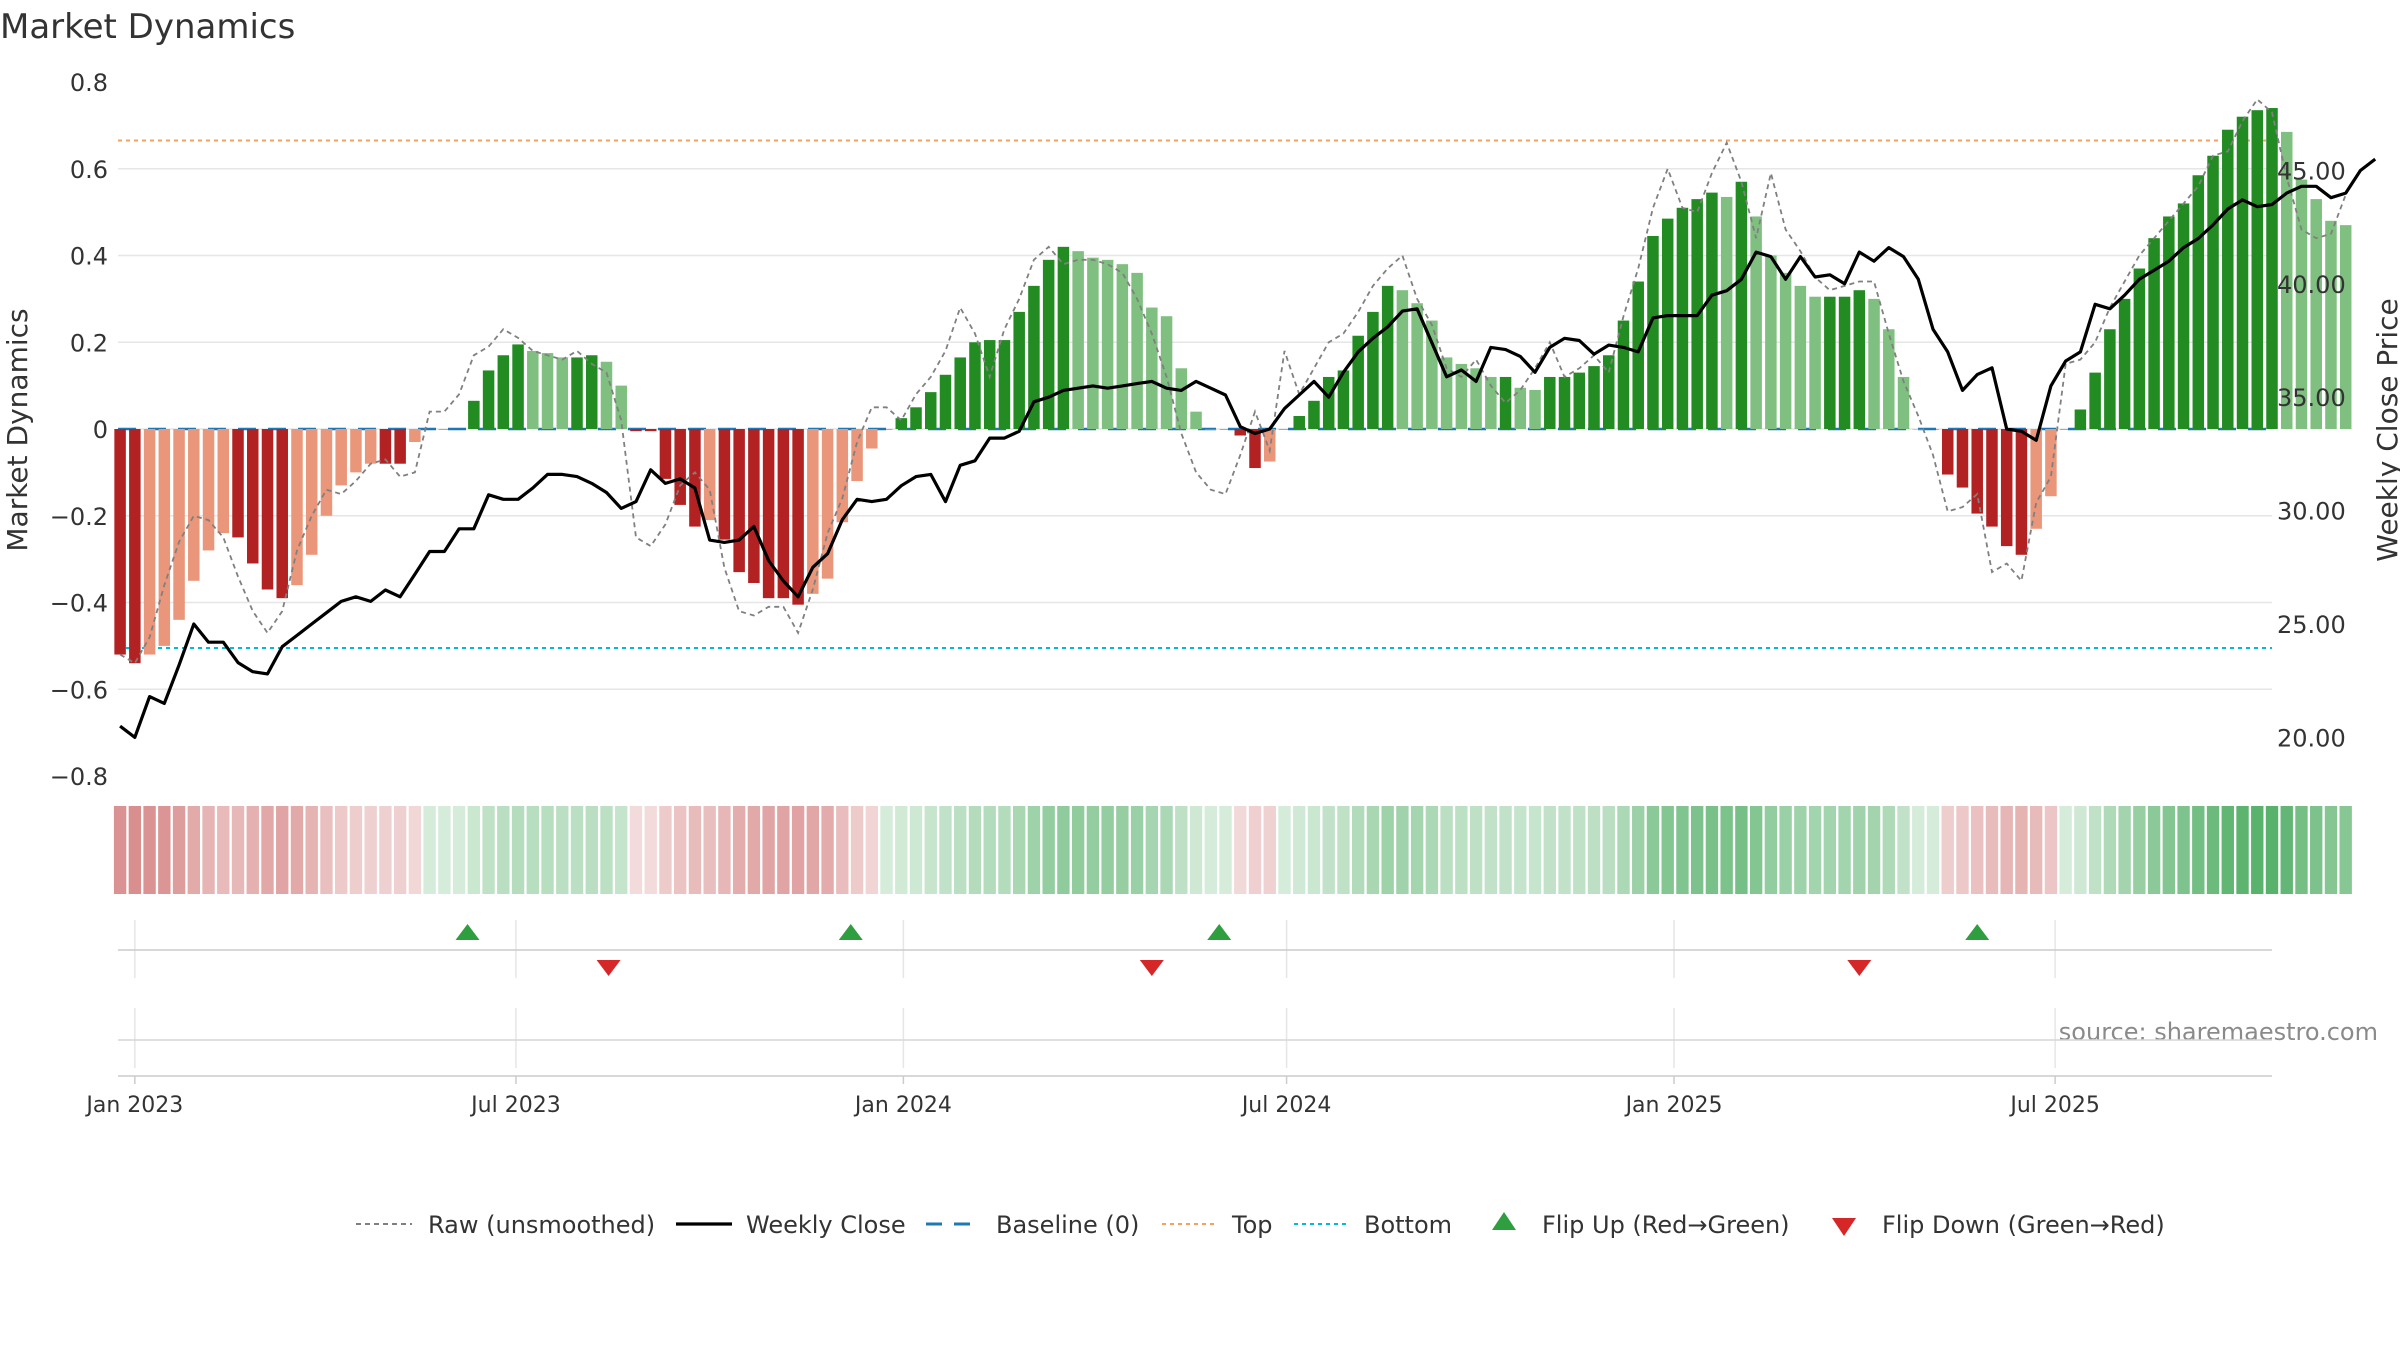 This screenshot has width=2400, height=1354. Describe the element at coordinates (608, 968) in the screenshot. I see `flip-down-marker` at that location.